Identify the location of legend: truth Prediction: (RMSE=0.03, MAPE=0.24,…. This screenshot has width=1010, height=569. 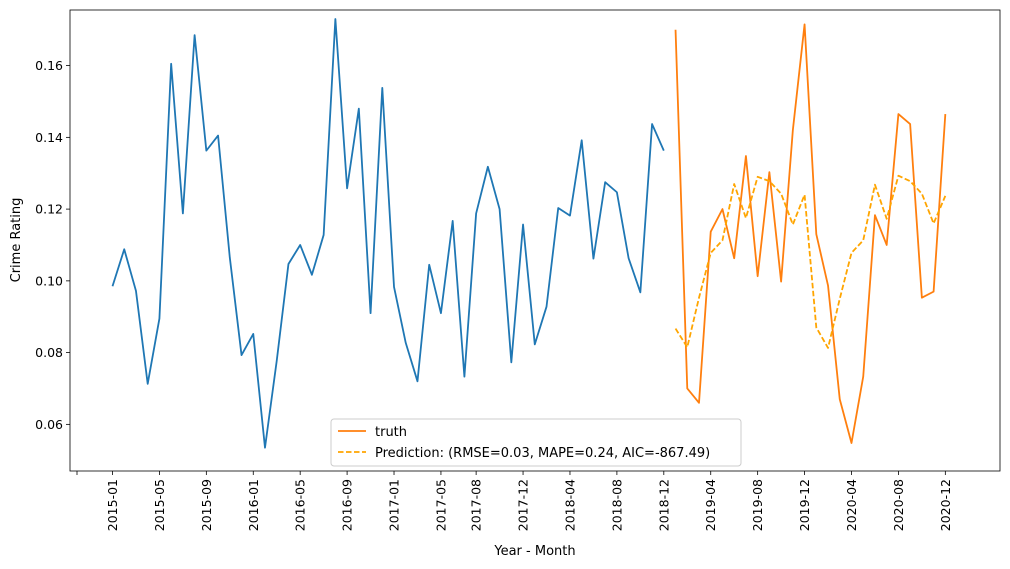
(536, 442).